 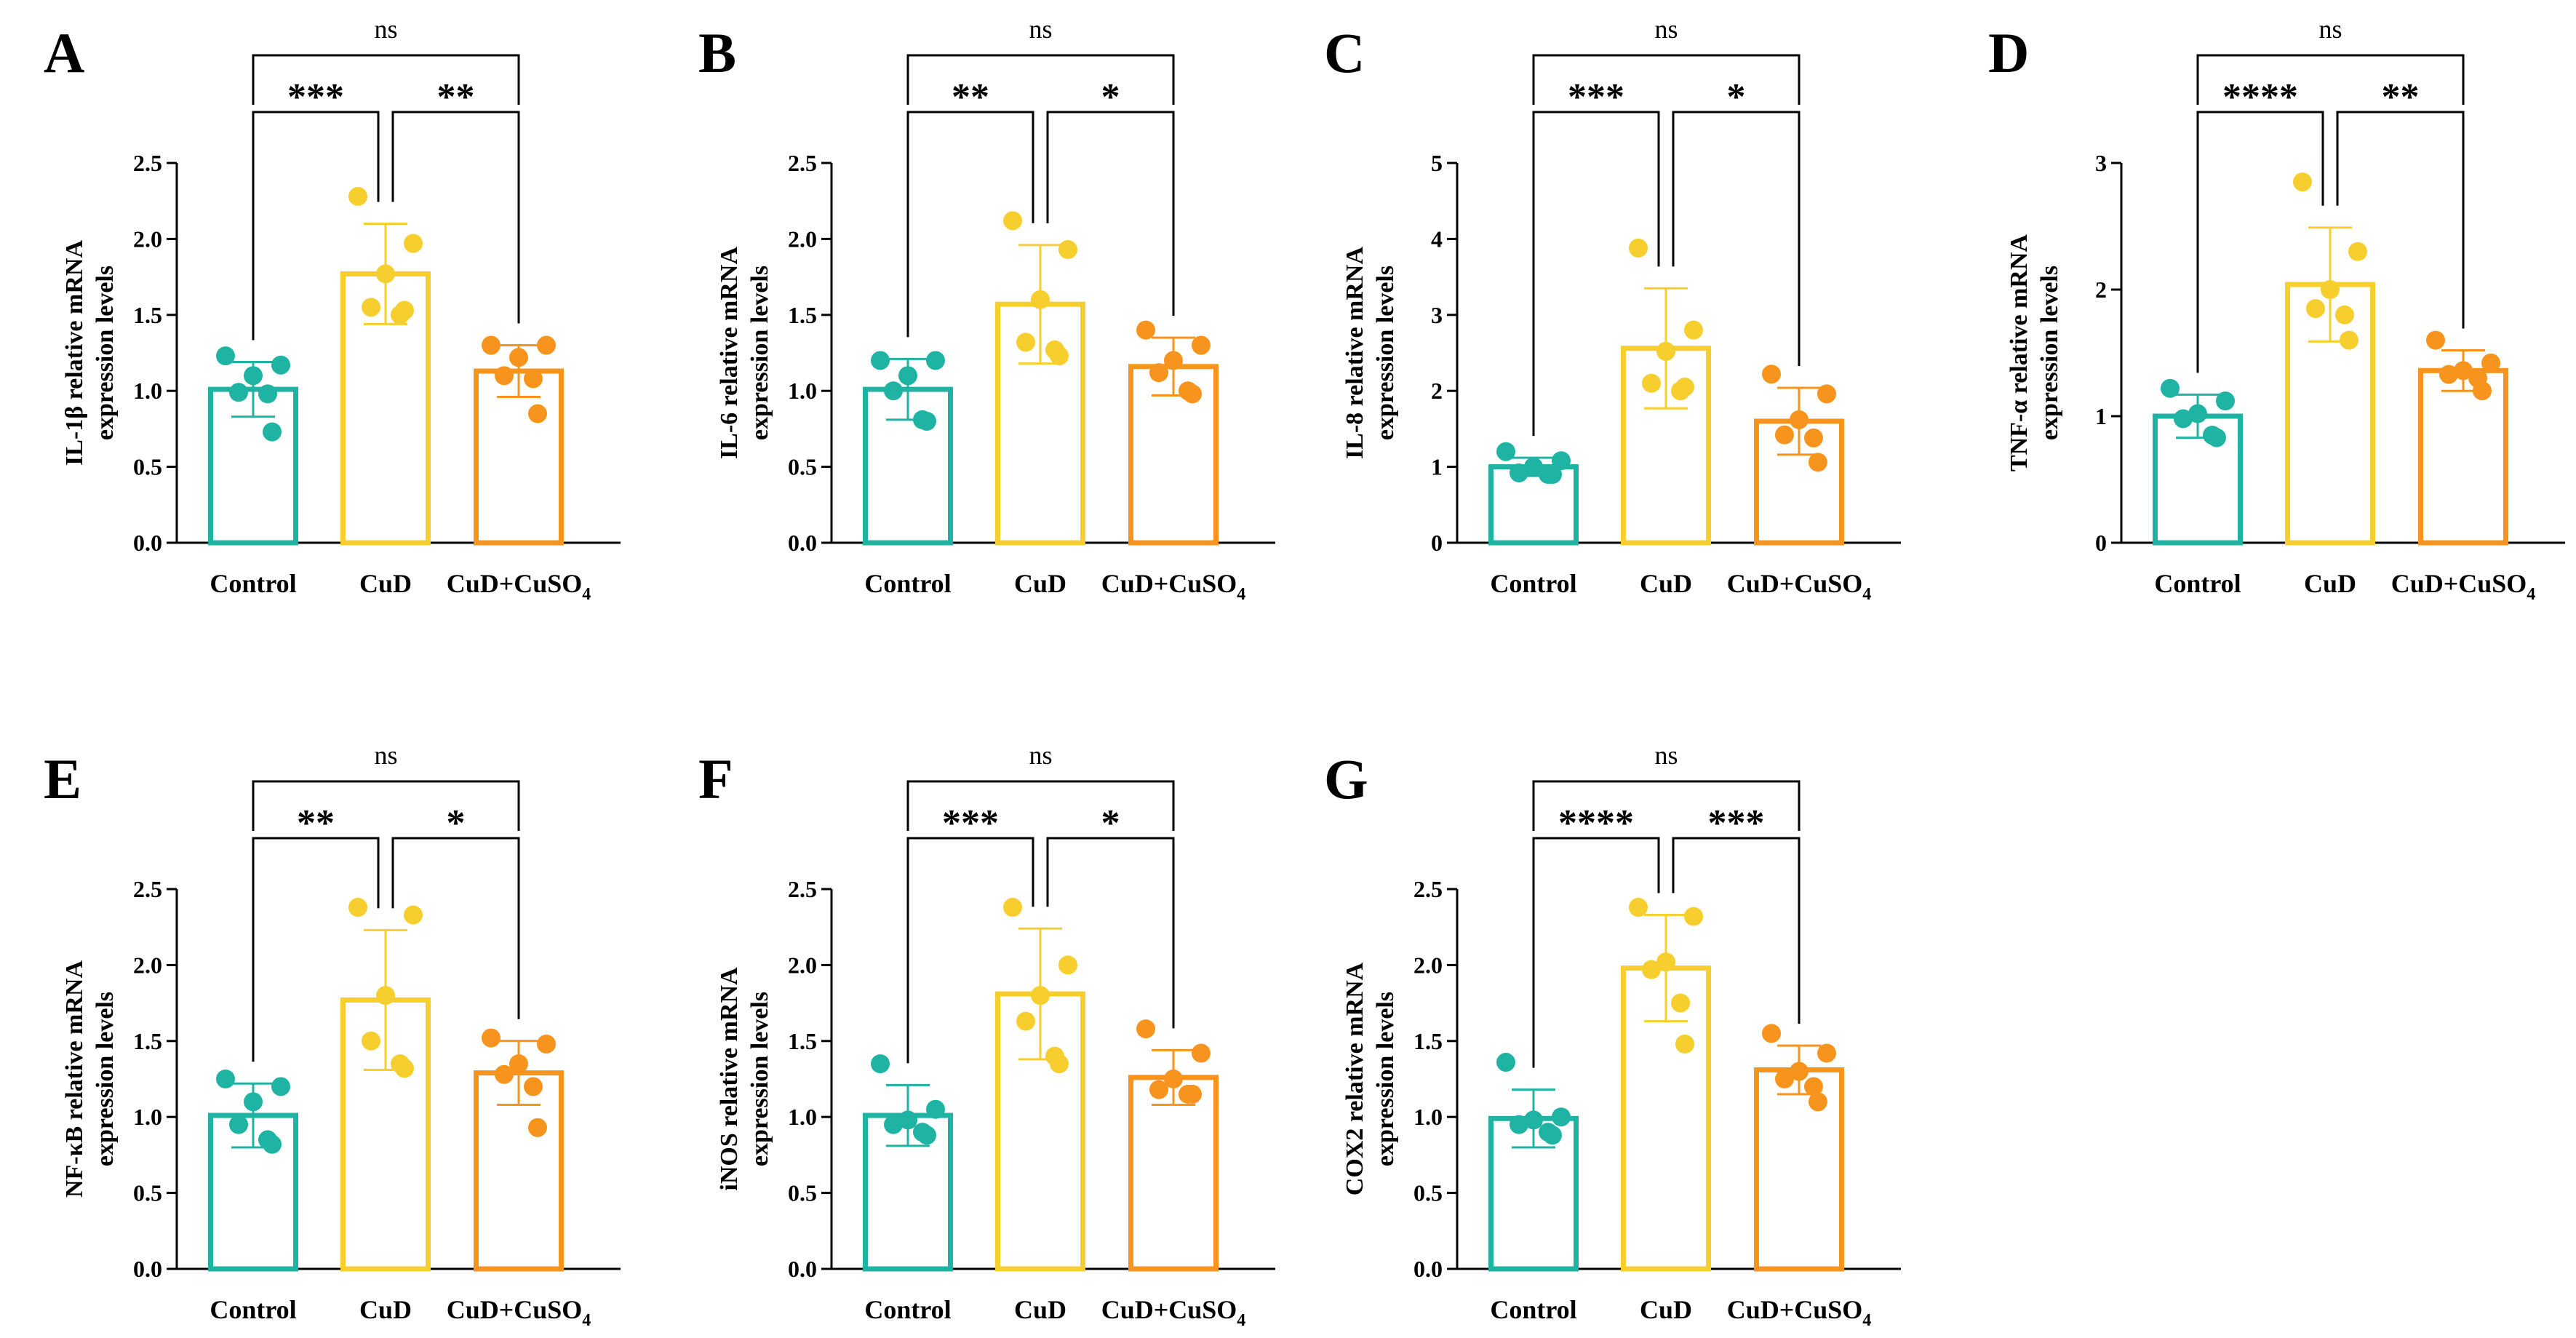 What do you see at coordinates (2330, 583) in the screenshot?
I see `panel-d-cud-x-label: CuD` at bounding box center [2330, 583].